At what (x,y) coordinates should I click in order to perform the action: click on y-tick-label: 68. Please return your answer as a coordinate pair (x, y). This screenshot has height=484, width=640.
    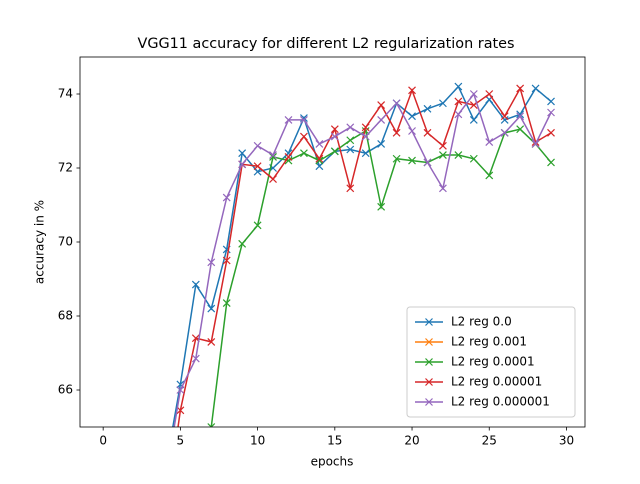
    Looking at the image, I should click on (65, 316).